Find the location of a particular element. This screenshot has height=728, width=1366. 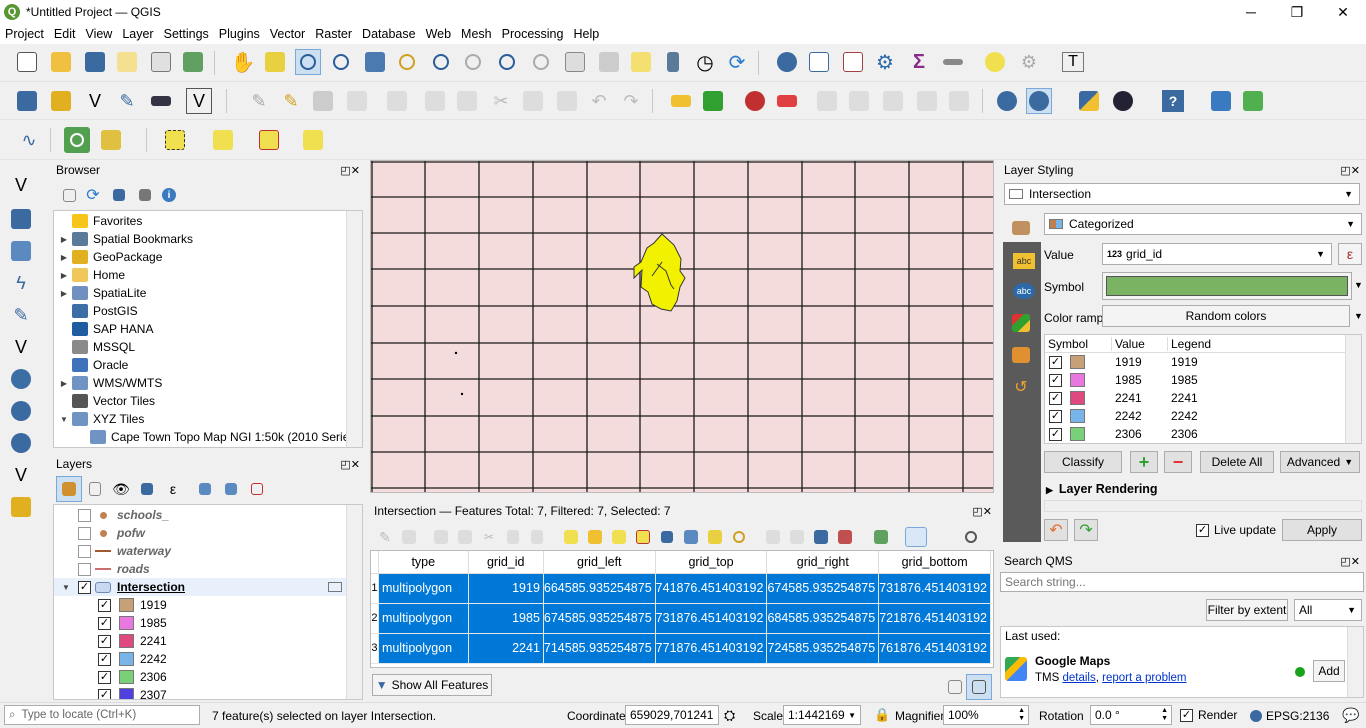

row-number: 2 is located at coordinates (375, 618).